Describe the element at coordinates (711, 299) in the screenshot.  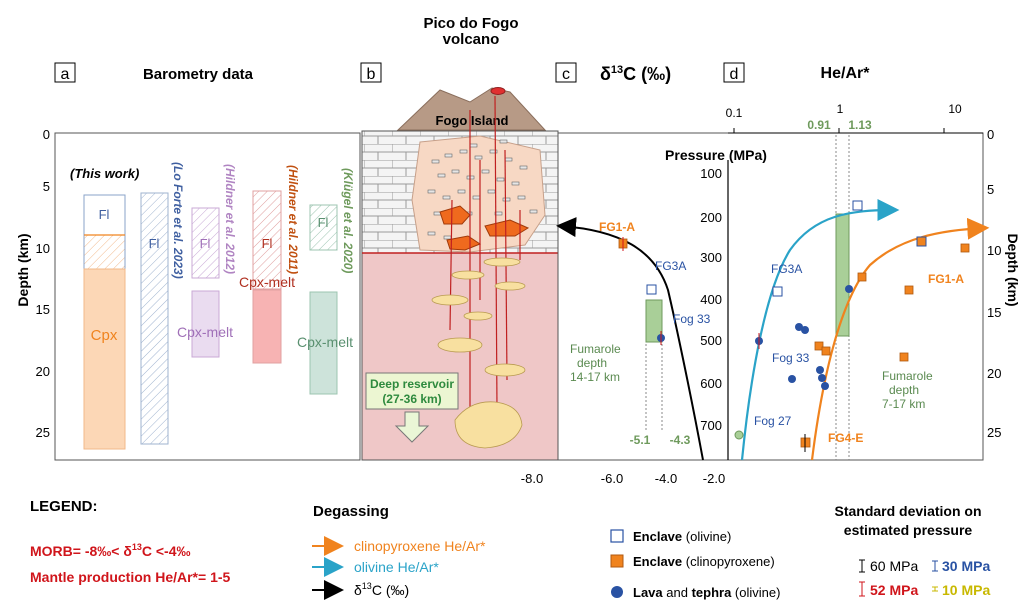
I see `pressure-tick: 400` at that location.